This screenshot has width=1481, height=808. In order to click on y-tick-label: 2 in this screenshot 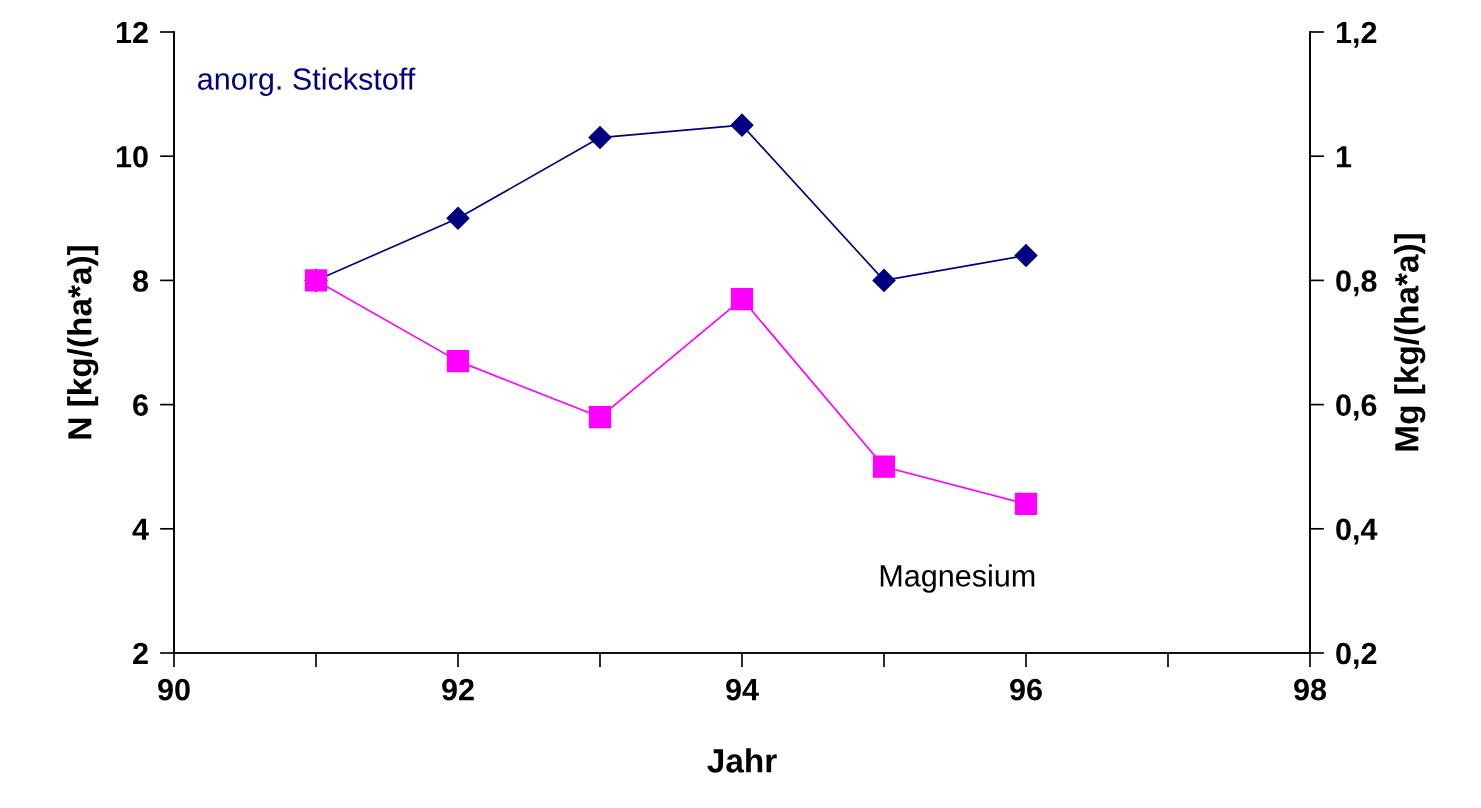, I will do `click(140, 653)`.